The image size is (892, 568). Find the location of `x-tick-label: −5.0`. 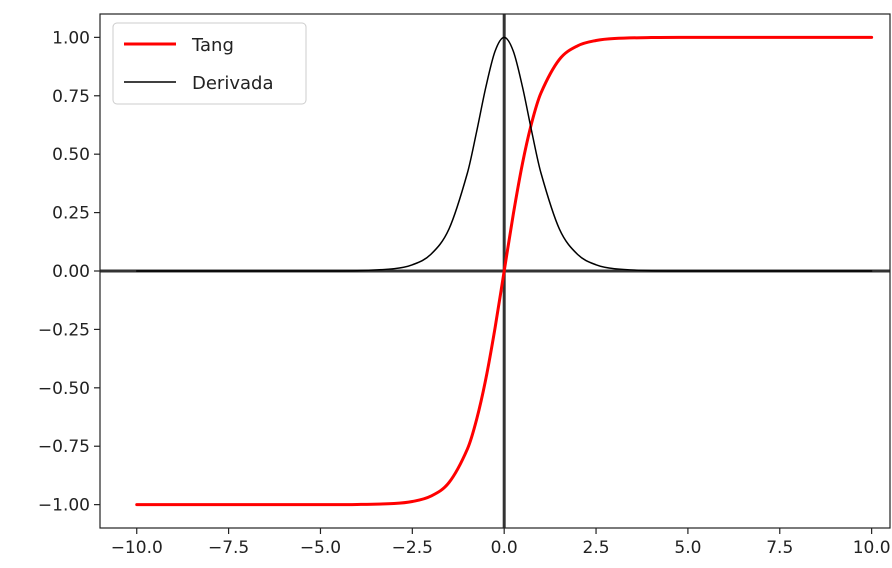

x-tick-label: −5.0 is located at coordinates (320, 548).